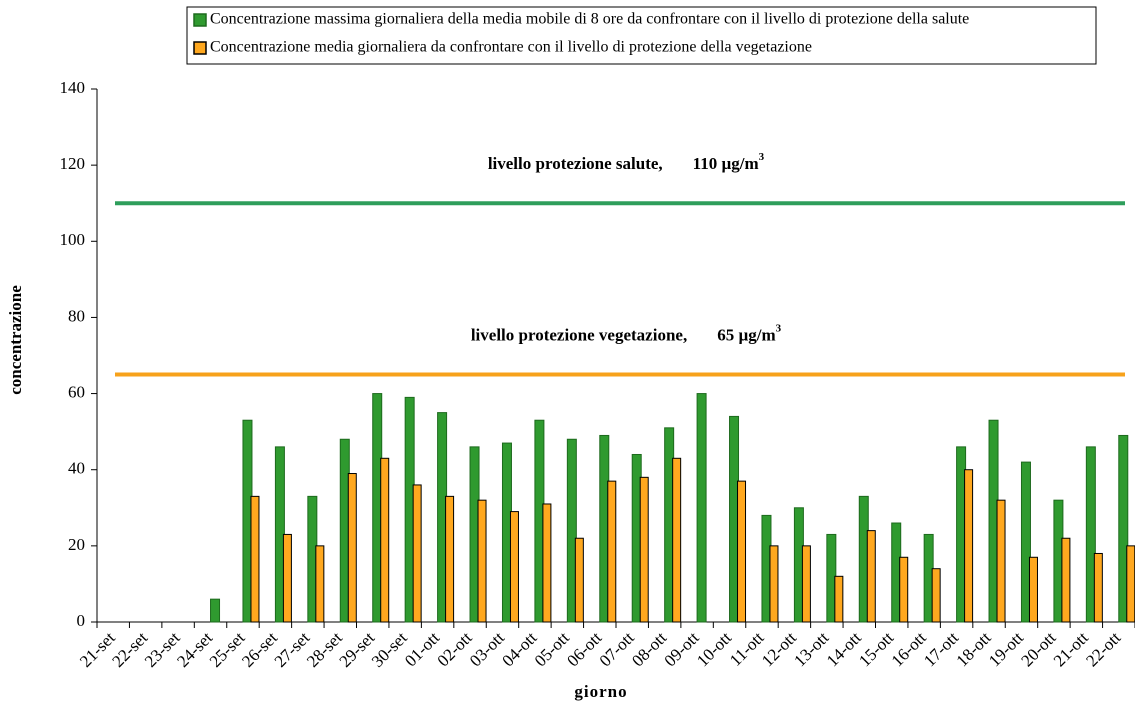  What do you see at coordinates (97, 649) in the screenshot?
I see `x-tick-label: 21-set` at bounding box center [97, 649].